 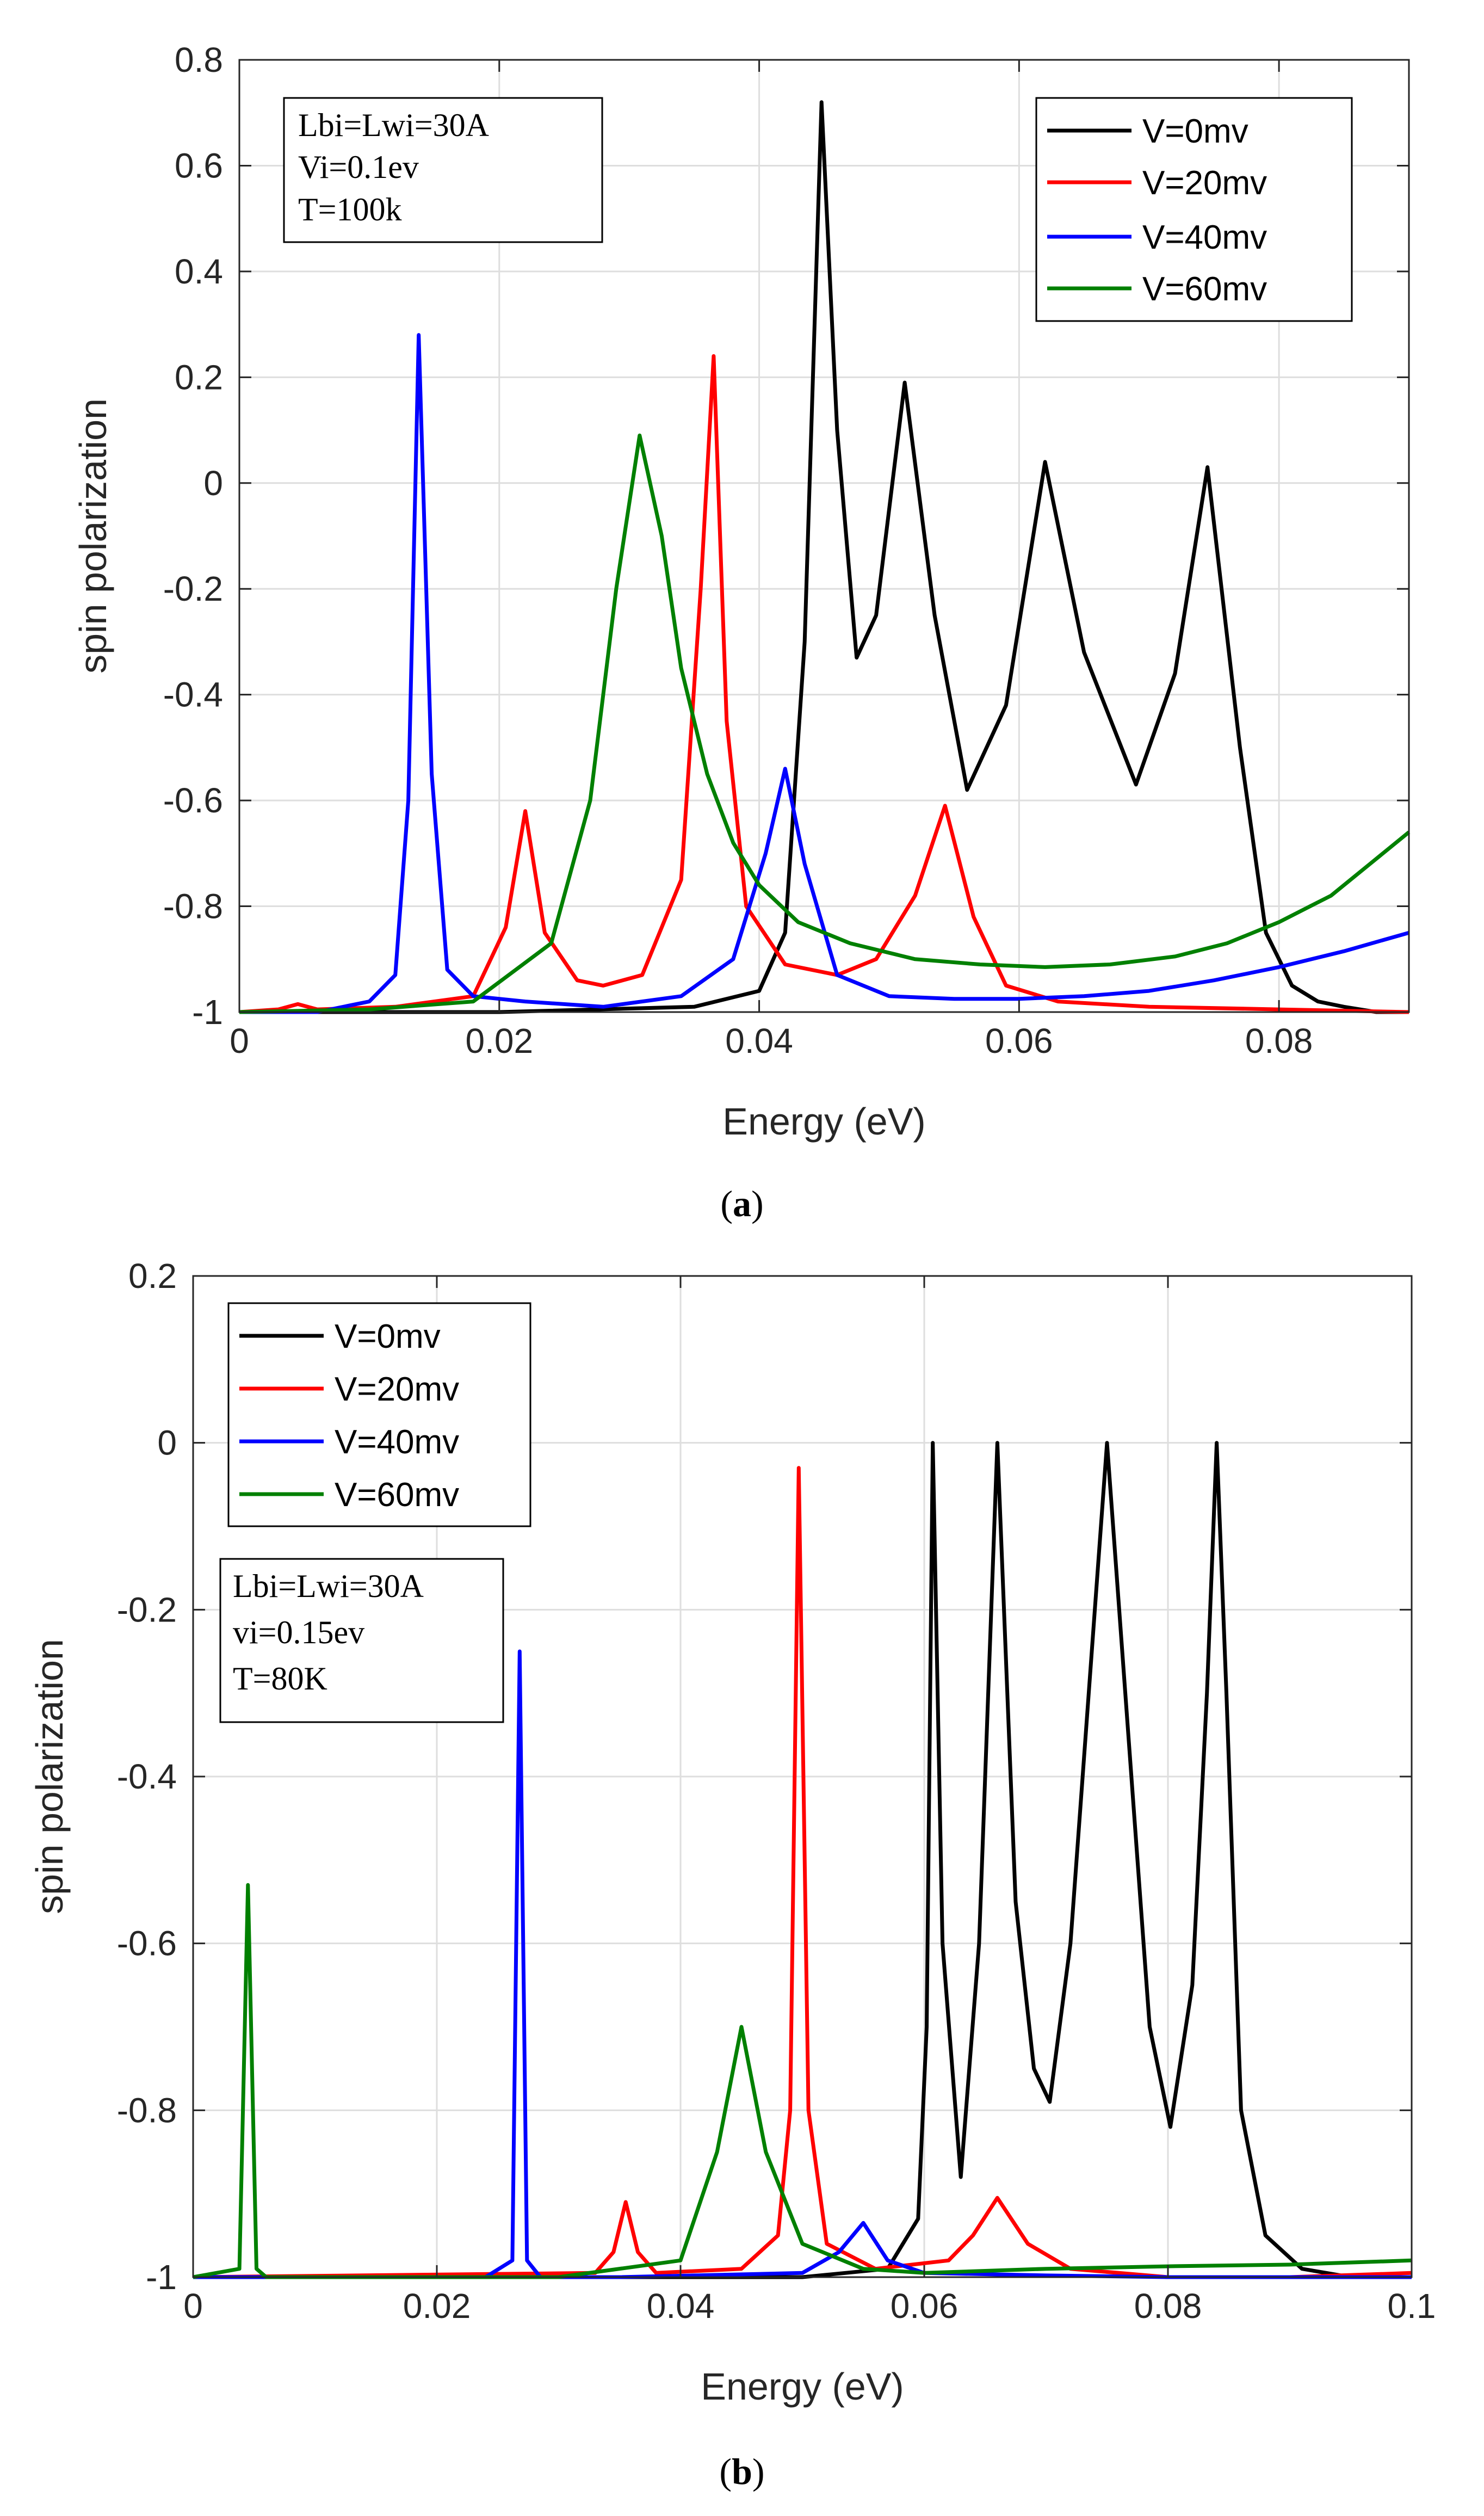 What do you see at coordinates (199, 165) in the screenshot?
I see `y-tick-label: 0.6` at bounding box center [199, 165].